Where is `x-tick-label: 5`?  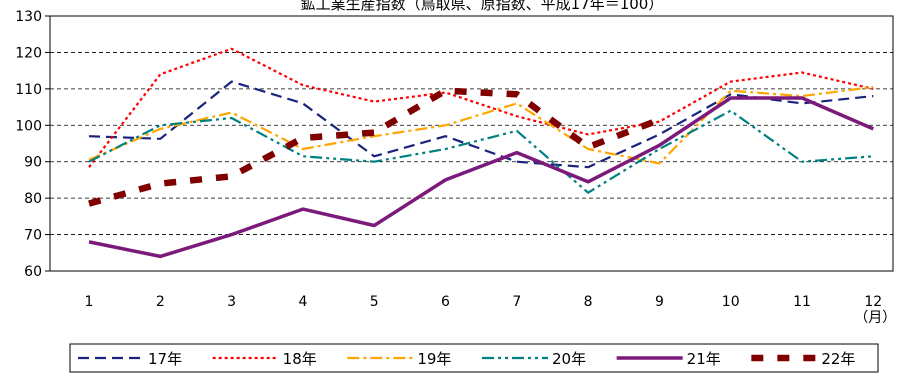
x-tick-label: 5 is located at coordinates (374, 302).